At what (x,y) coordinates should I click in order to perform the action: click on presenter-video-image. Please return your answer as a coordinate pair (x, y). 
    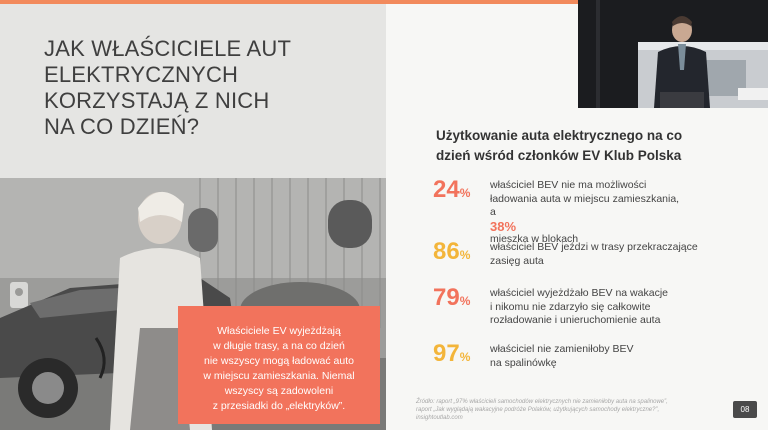
    Looking at the image, I should click on (673, 54).